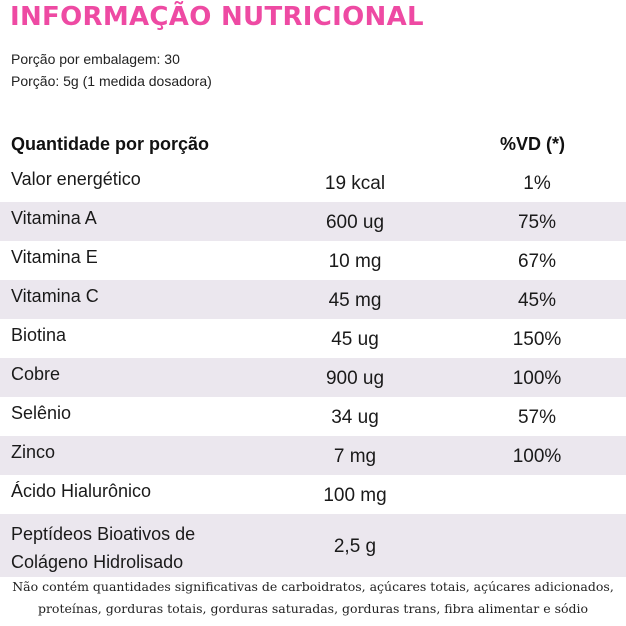 This screenshot has height=626, width=626. What do you see at coordinates (537, 417) in the screenshot?
I see `nutrient-vd: 57%` at bounding box center [537, 417].